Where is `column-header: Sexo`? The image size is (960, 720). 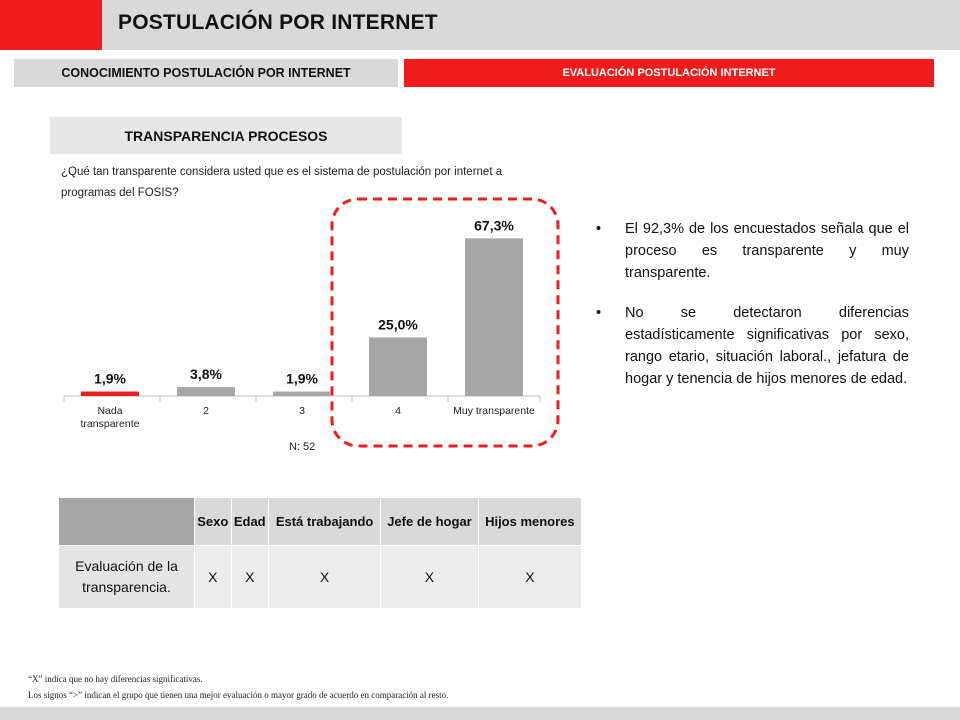
column-header: Sexo is located at coordinates (213, 521).